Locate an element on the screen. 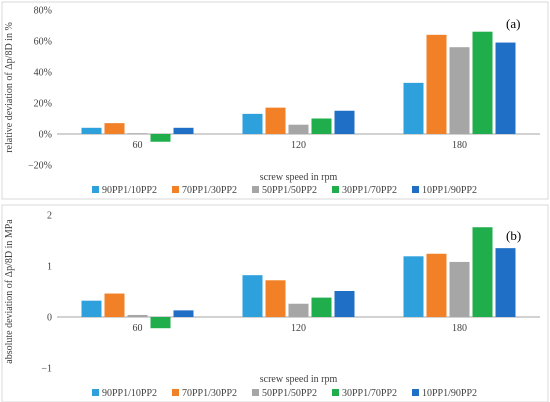 This screenshot has width=550, height=402. y-tick-label: 0% is located at coordinates (45, 135).